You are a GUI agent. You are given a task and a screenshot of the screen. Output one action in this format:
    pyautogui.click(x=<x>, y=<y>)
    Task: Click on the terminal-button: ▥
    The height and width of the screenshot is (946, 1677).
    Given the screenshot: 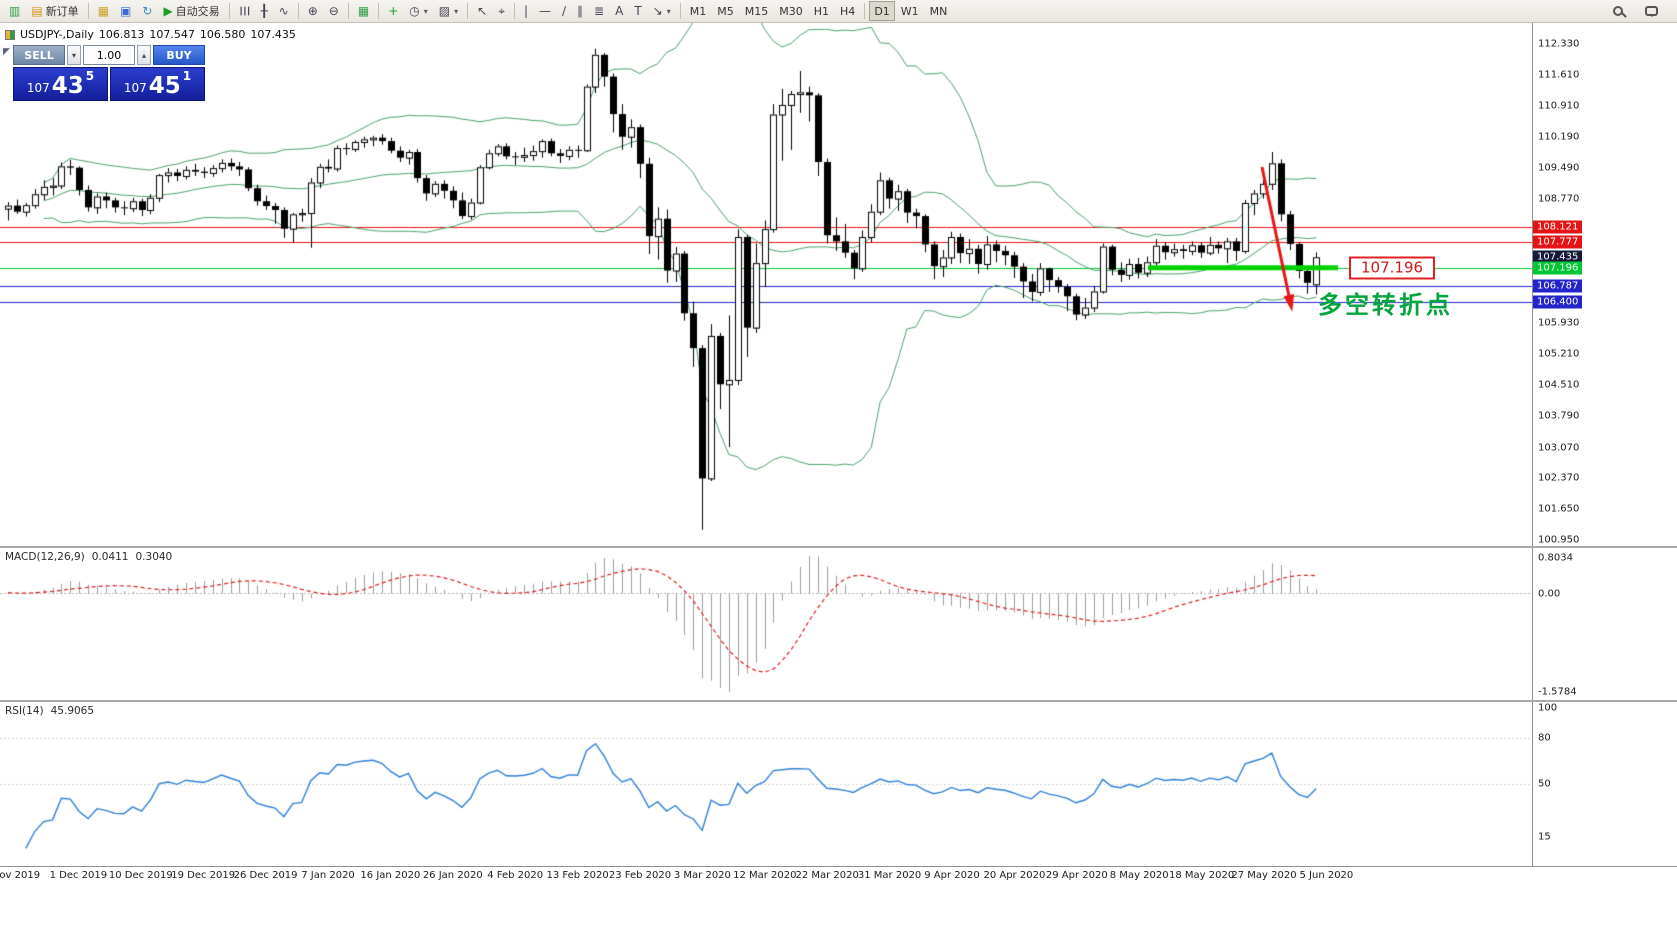 What is the action you would take?
    pyautogui.click(x=14, y=11)
    